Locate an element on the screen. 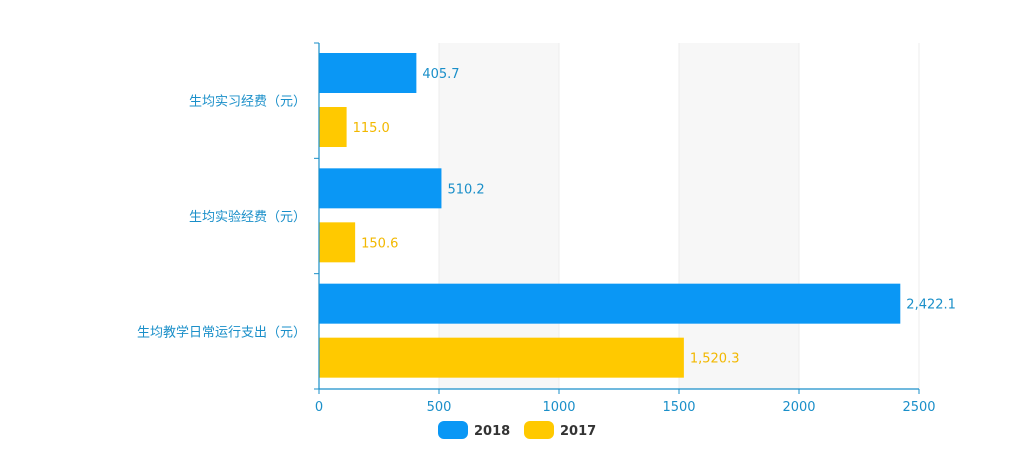 The width and height of the screenshot is (1014, 453). data-label-2018-1: 405.7 is located at coordinates (440, 74).